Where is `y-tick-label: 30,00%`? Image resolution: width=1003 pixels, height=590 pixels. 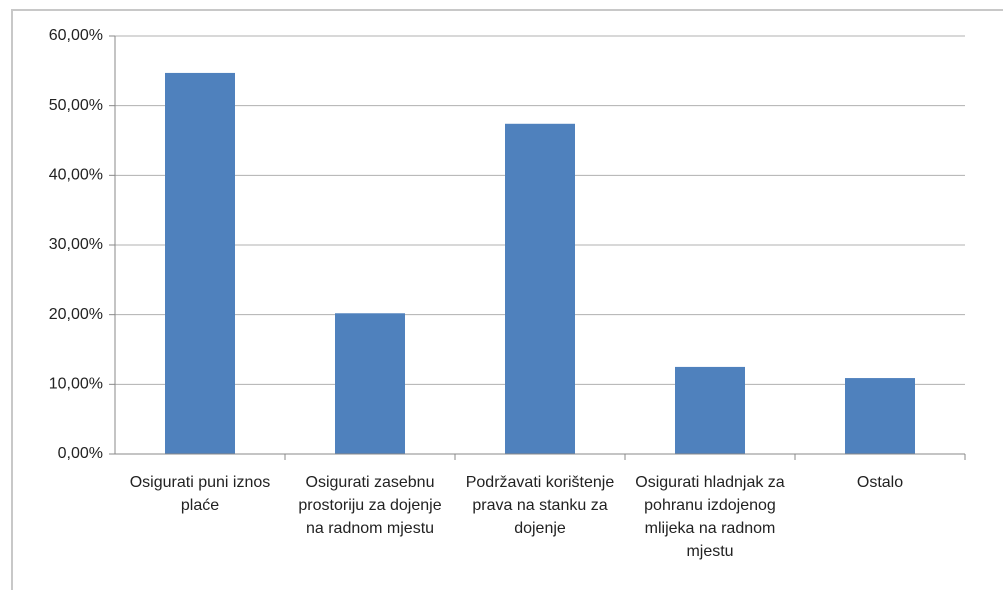
y-tick-label: 30,00% is located at coordinates (76, 244).